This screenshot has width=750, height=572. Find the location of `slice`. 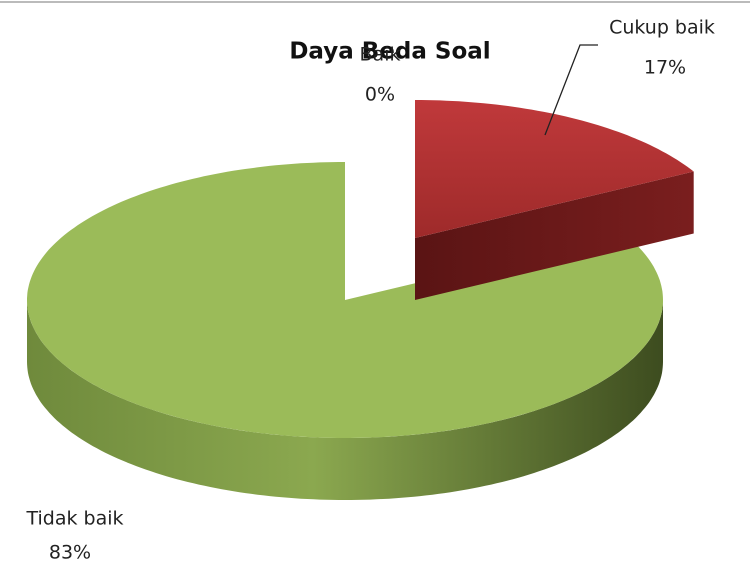

slice is located at coordinates (554, 169).